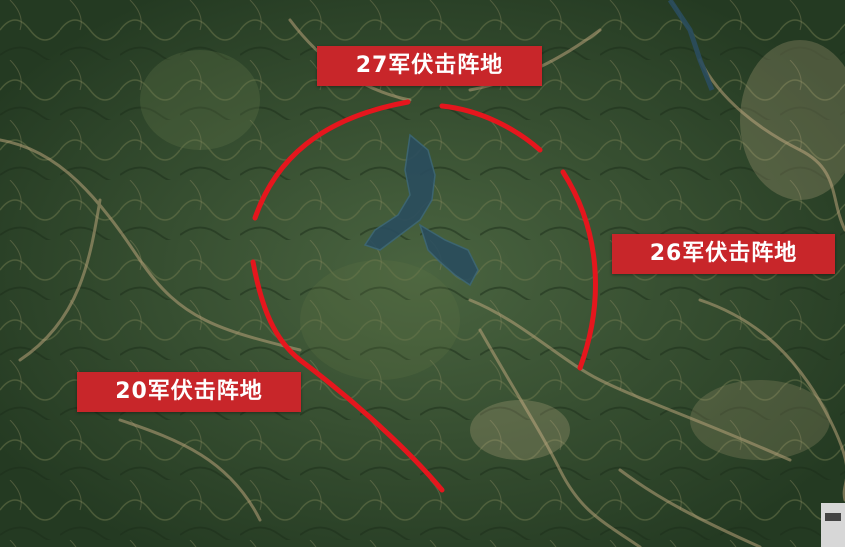 The width and height of the screenshot is (845, 547). Describe the element at coordinates (833, 525) in the screenshot. I see `watermark-icon` at that location.